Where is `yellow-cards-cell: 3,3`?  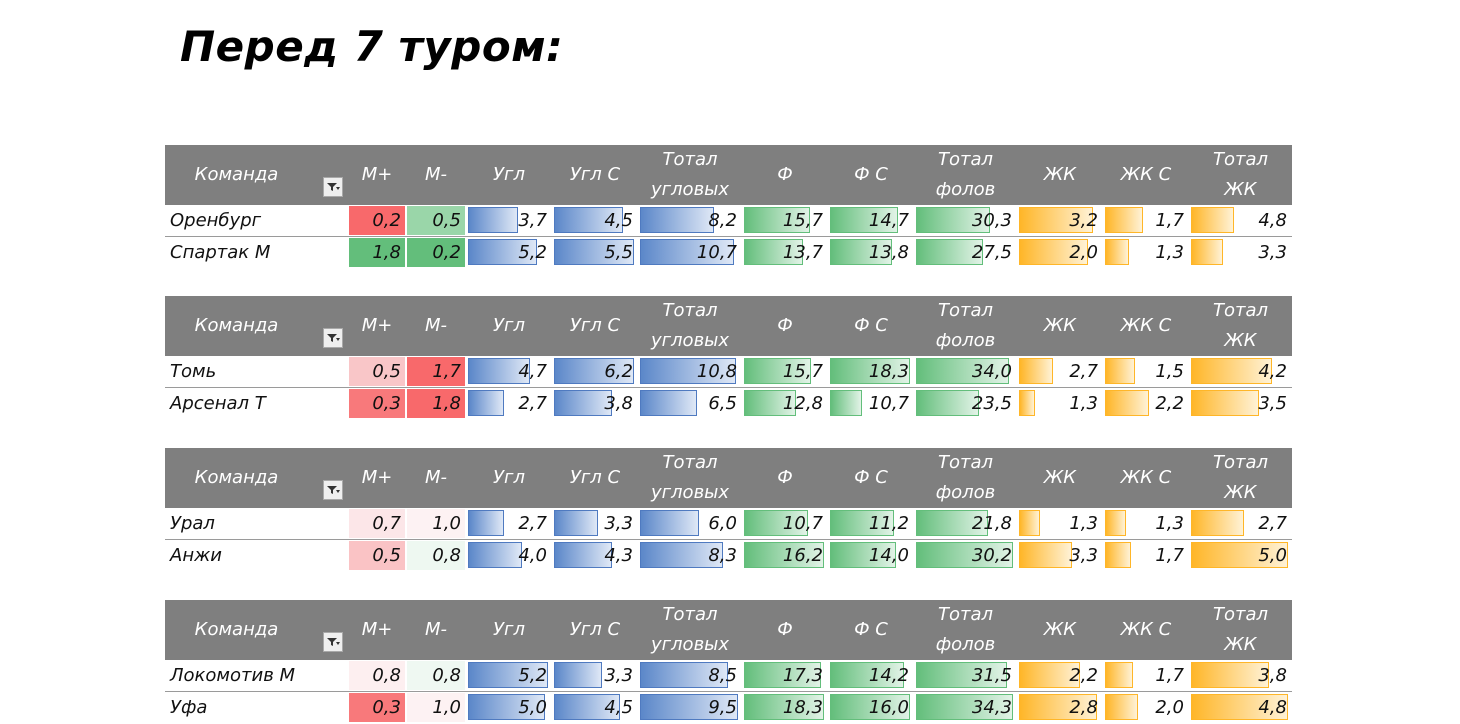 yellow-cards-cell: 3,3 is located at coordinates (1060, 555).